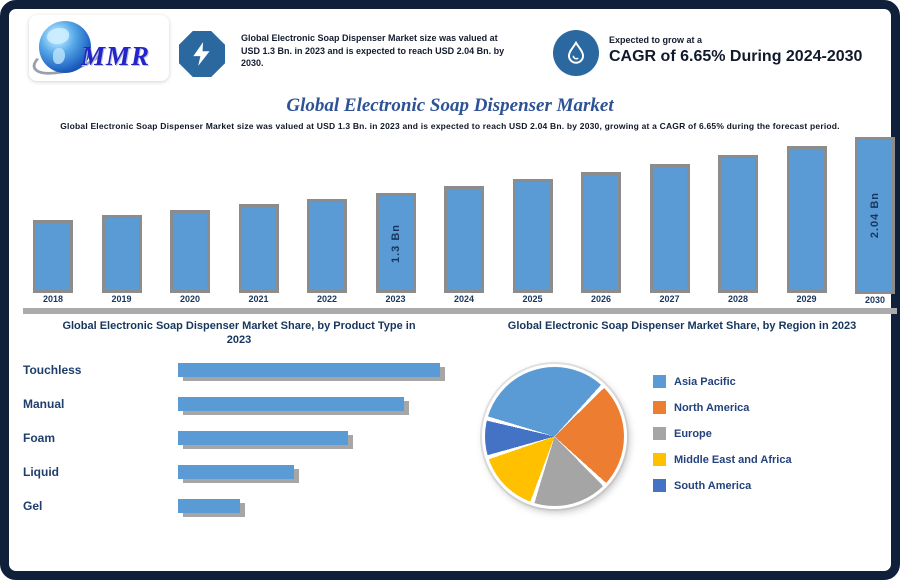 This screenshot has width=900, height=580. I want to click on legend-label: South America, so click(713, 485).